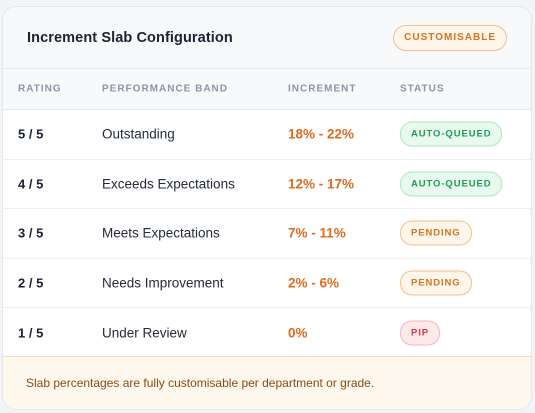 The height and width of the screenshot is (413, 535). I want to click on column-header-increment: INCREMENT, so click(322, 89).